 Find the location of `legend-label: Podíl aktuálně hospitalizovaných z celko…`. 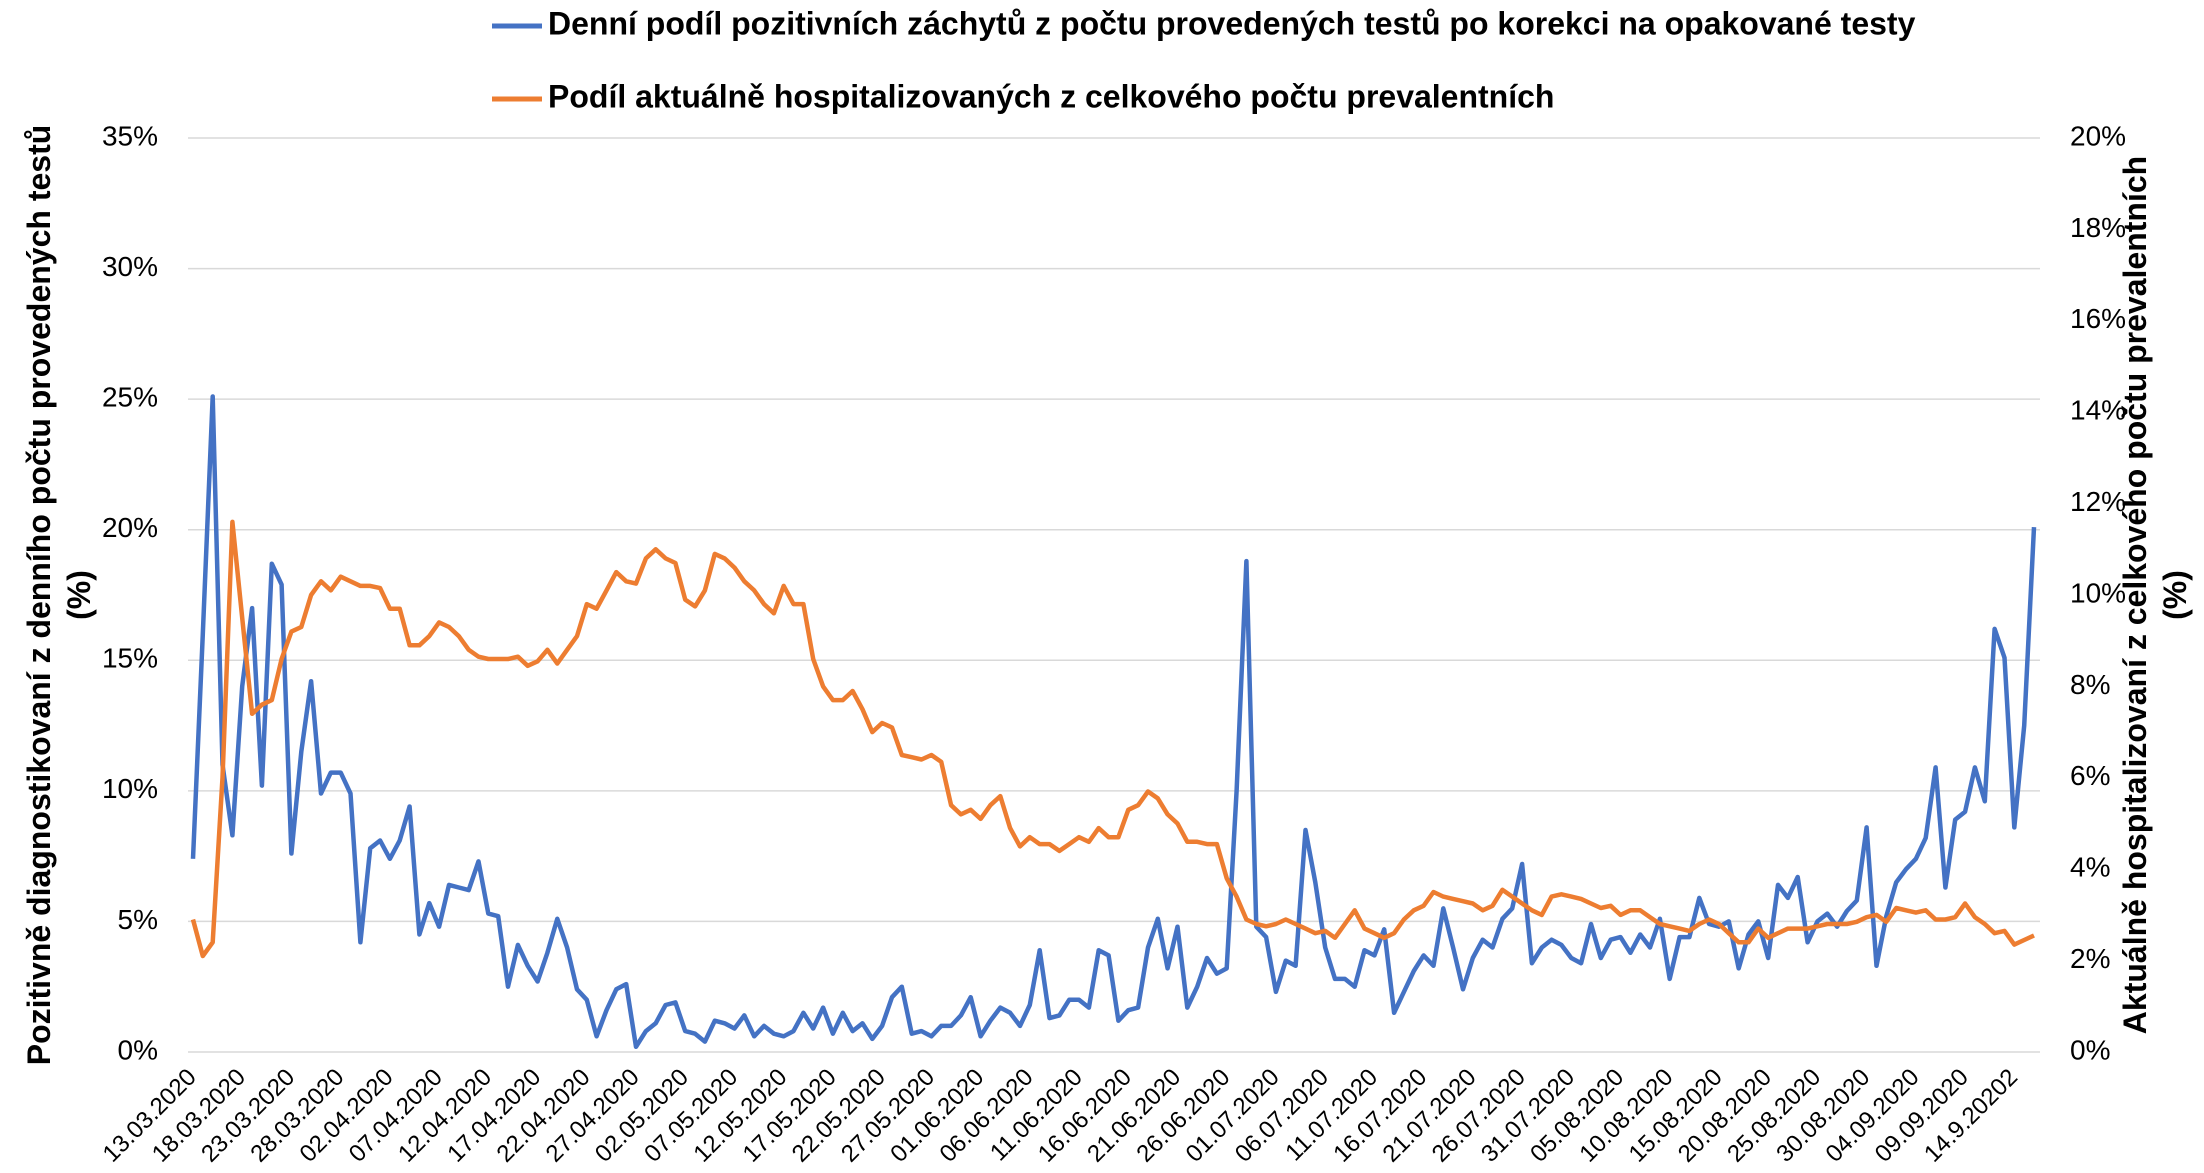

legend-label: Podíl aktuálně hospitalizovaných z celko… is located at coordinates (1051, 96).